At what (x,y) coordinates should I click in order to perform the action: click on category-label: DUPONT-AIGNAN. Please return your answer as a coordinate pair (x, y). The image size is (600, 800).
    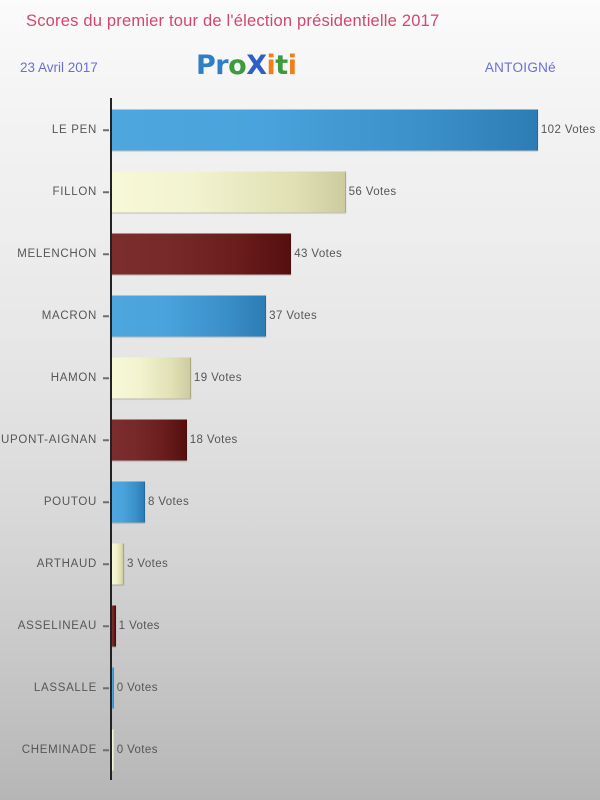
    Looking at the image, I should click on (48, 440).